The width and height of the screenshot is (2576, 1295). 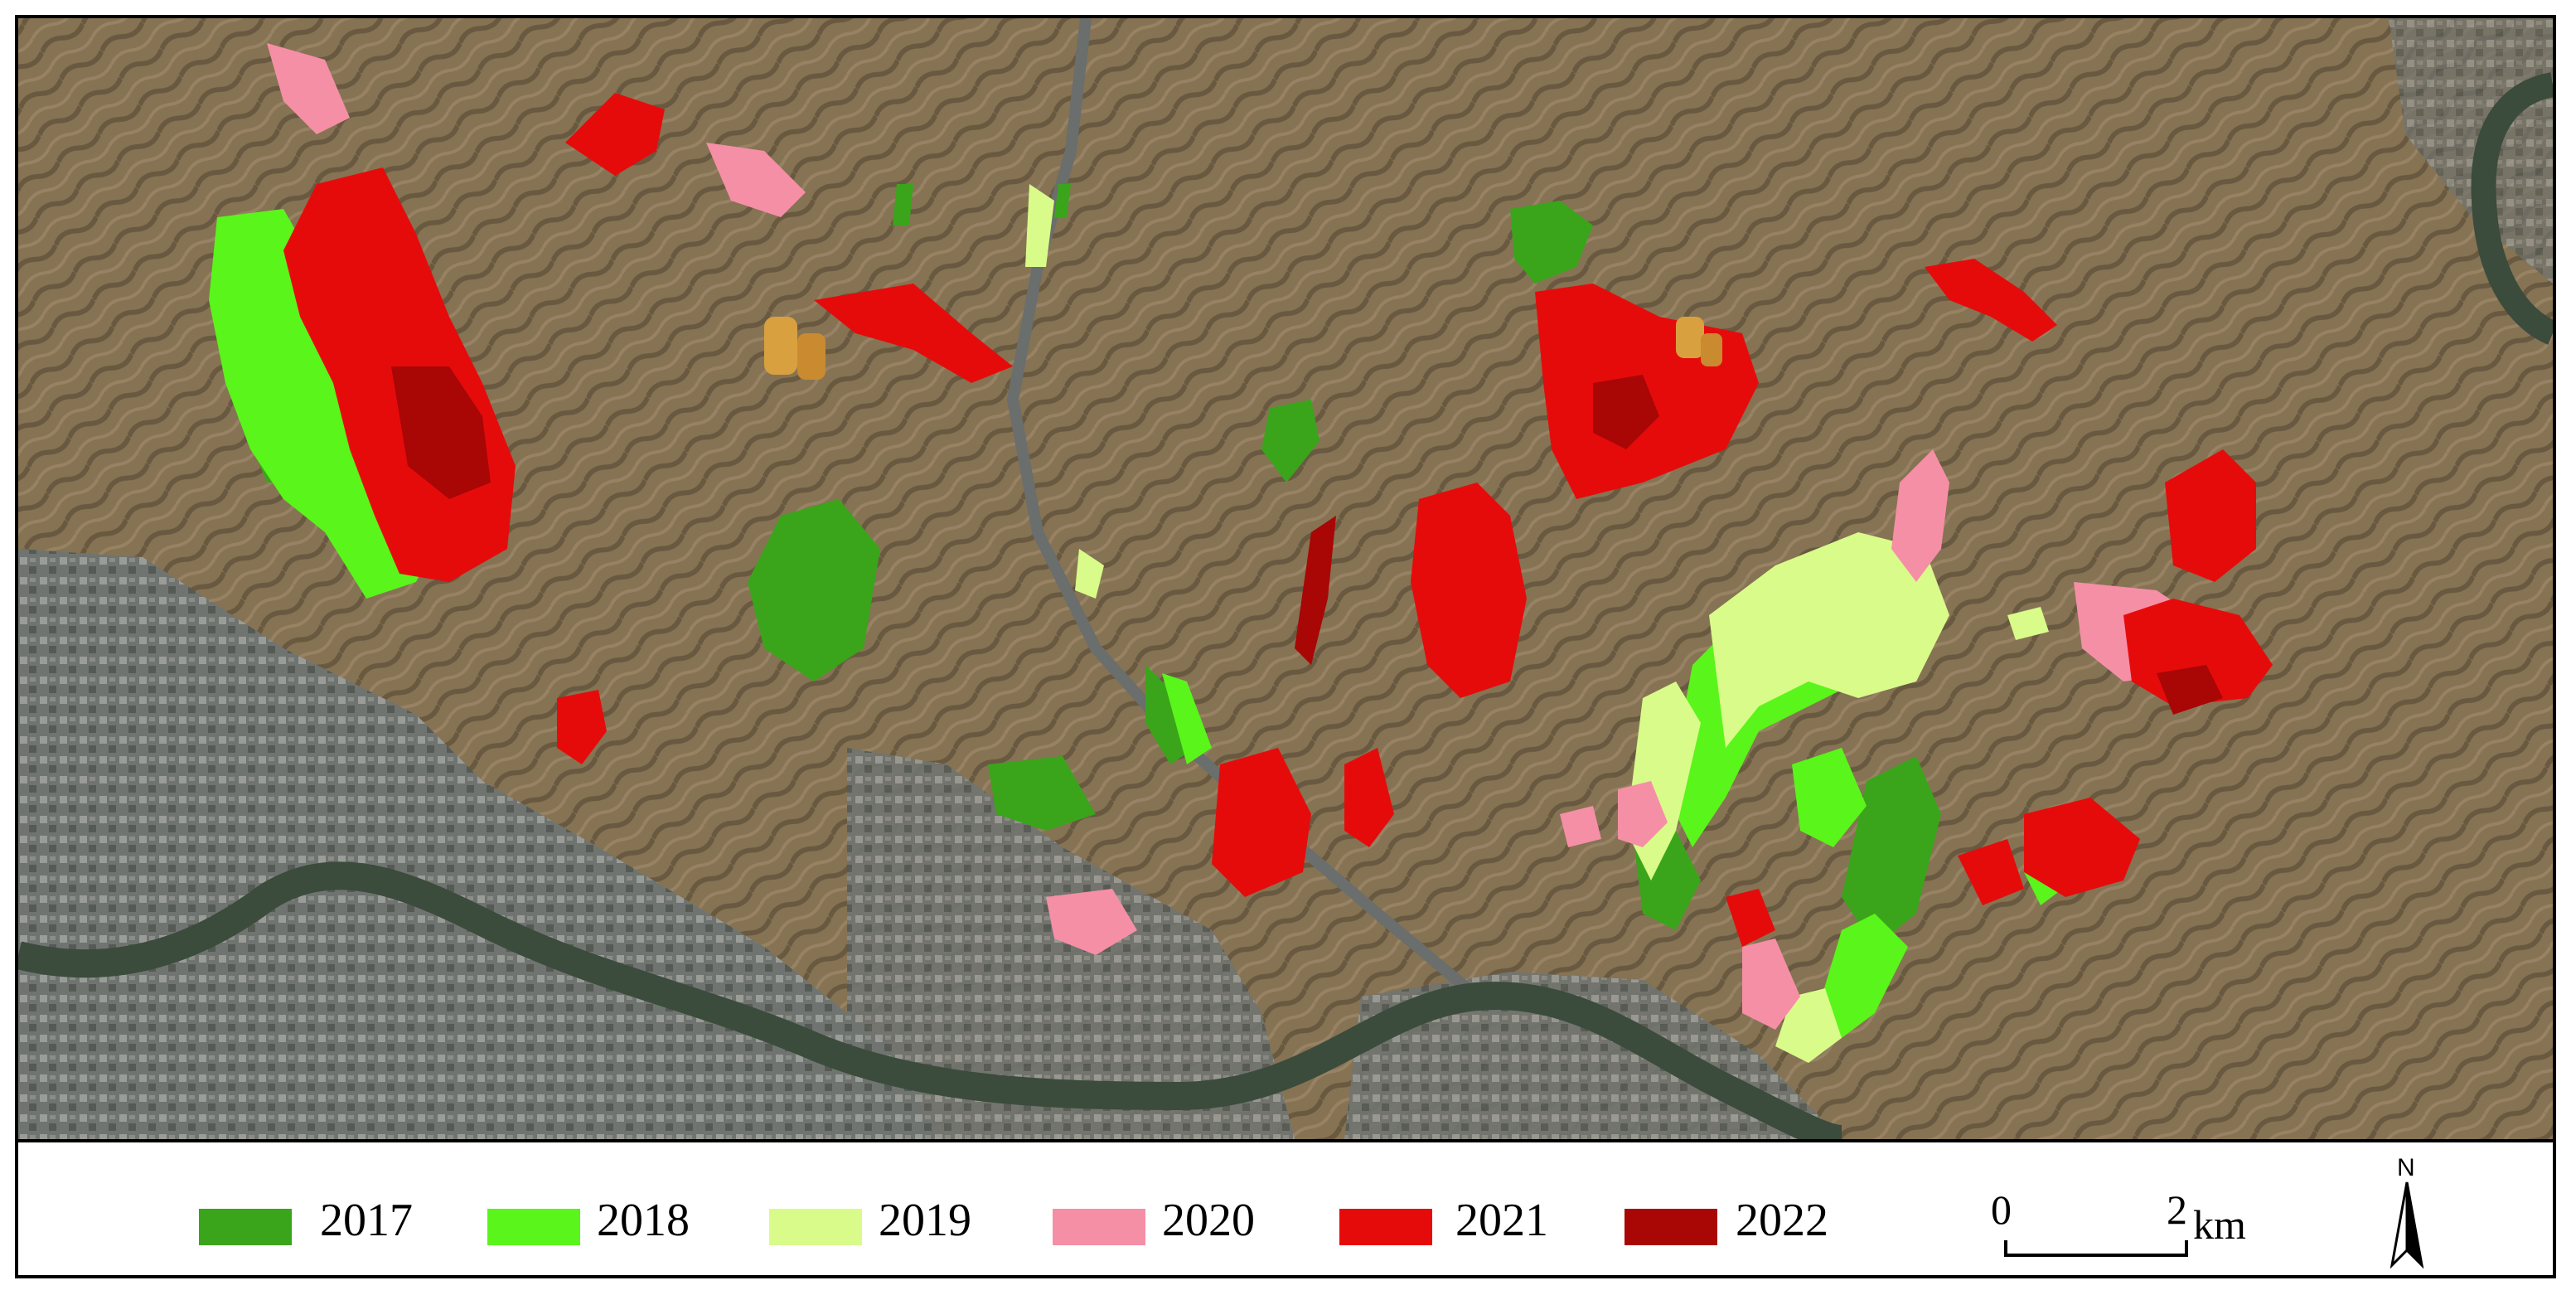 What do you see at coordinates (245, 1227) in the screenshot?
I see `legend-swatch-2017` at bounding box center [245, 1227].